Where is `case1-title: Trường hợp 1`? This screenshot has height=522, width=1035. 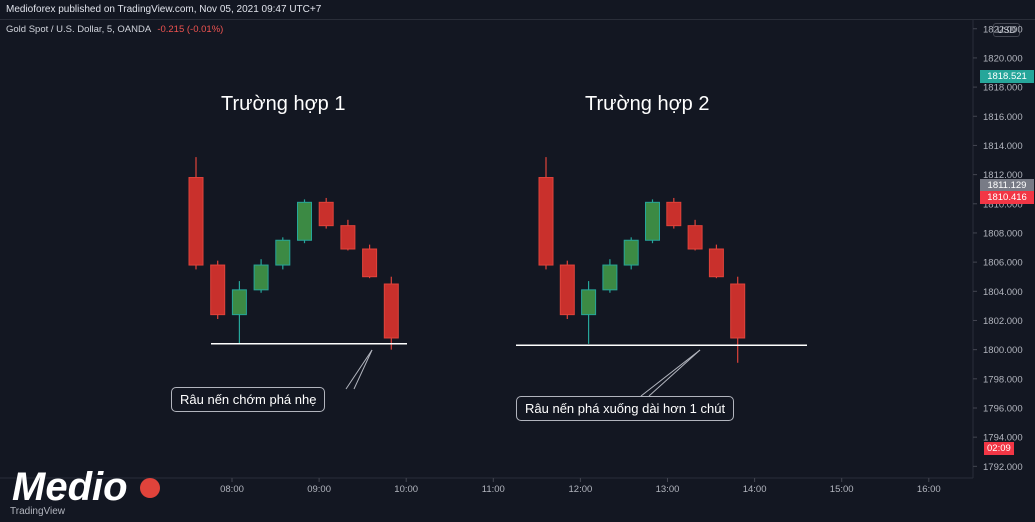
case1-title: Trường hợp 1 is located at coordinates (283, 104).